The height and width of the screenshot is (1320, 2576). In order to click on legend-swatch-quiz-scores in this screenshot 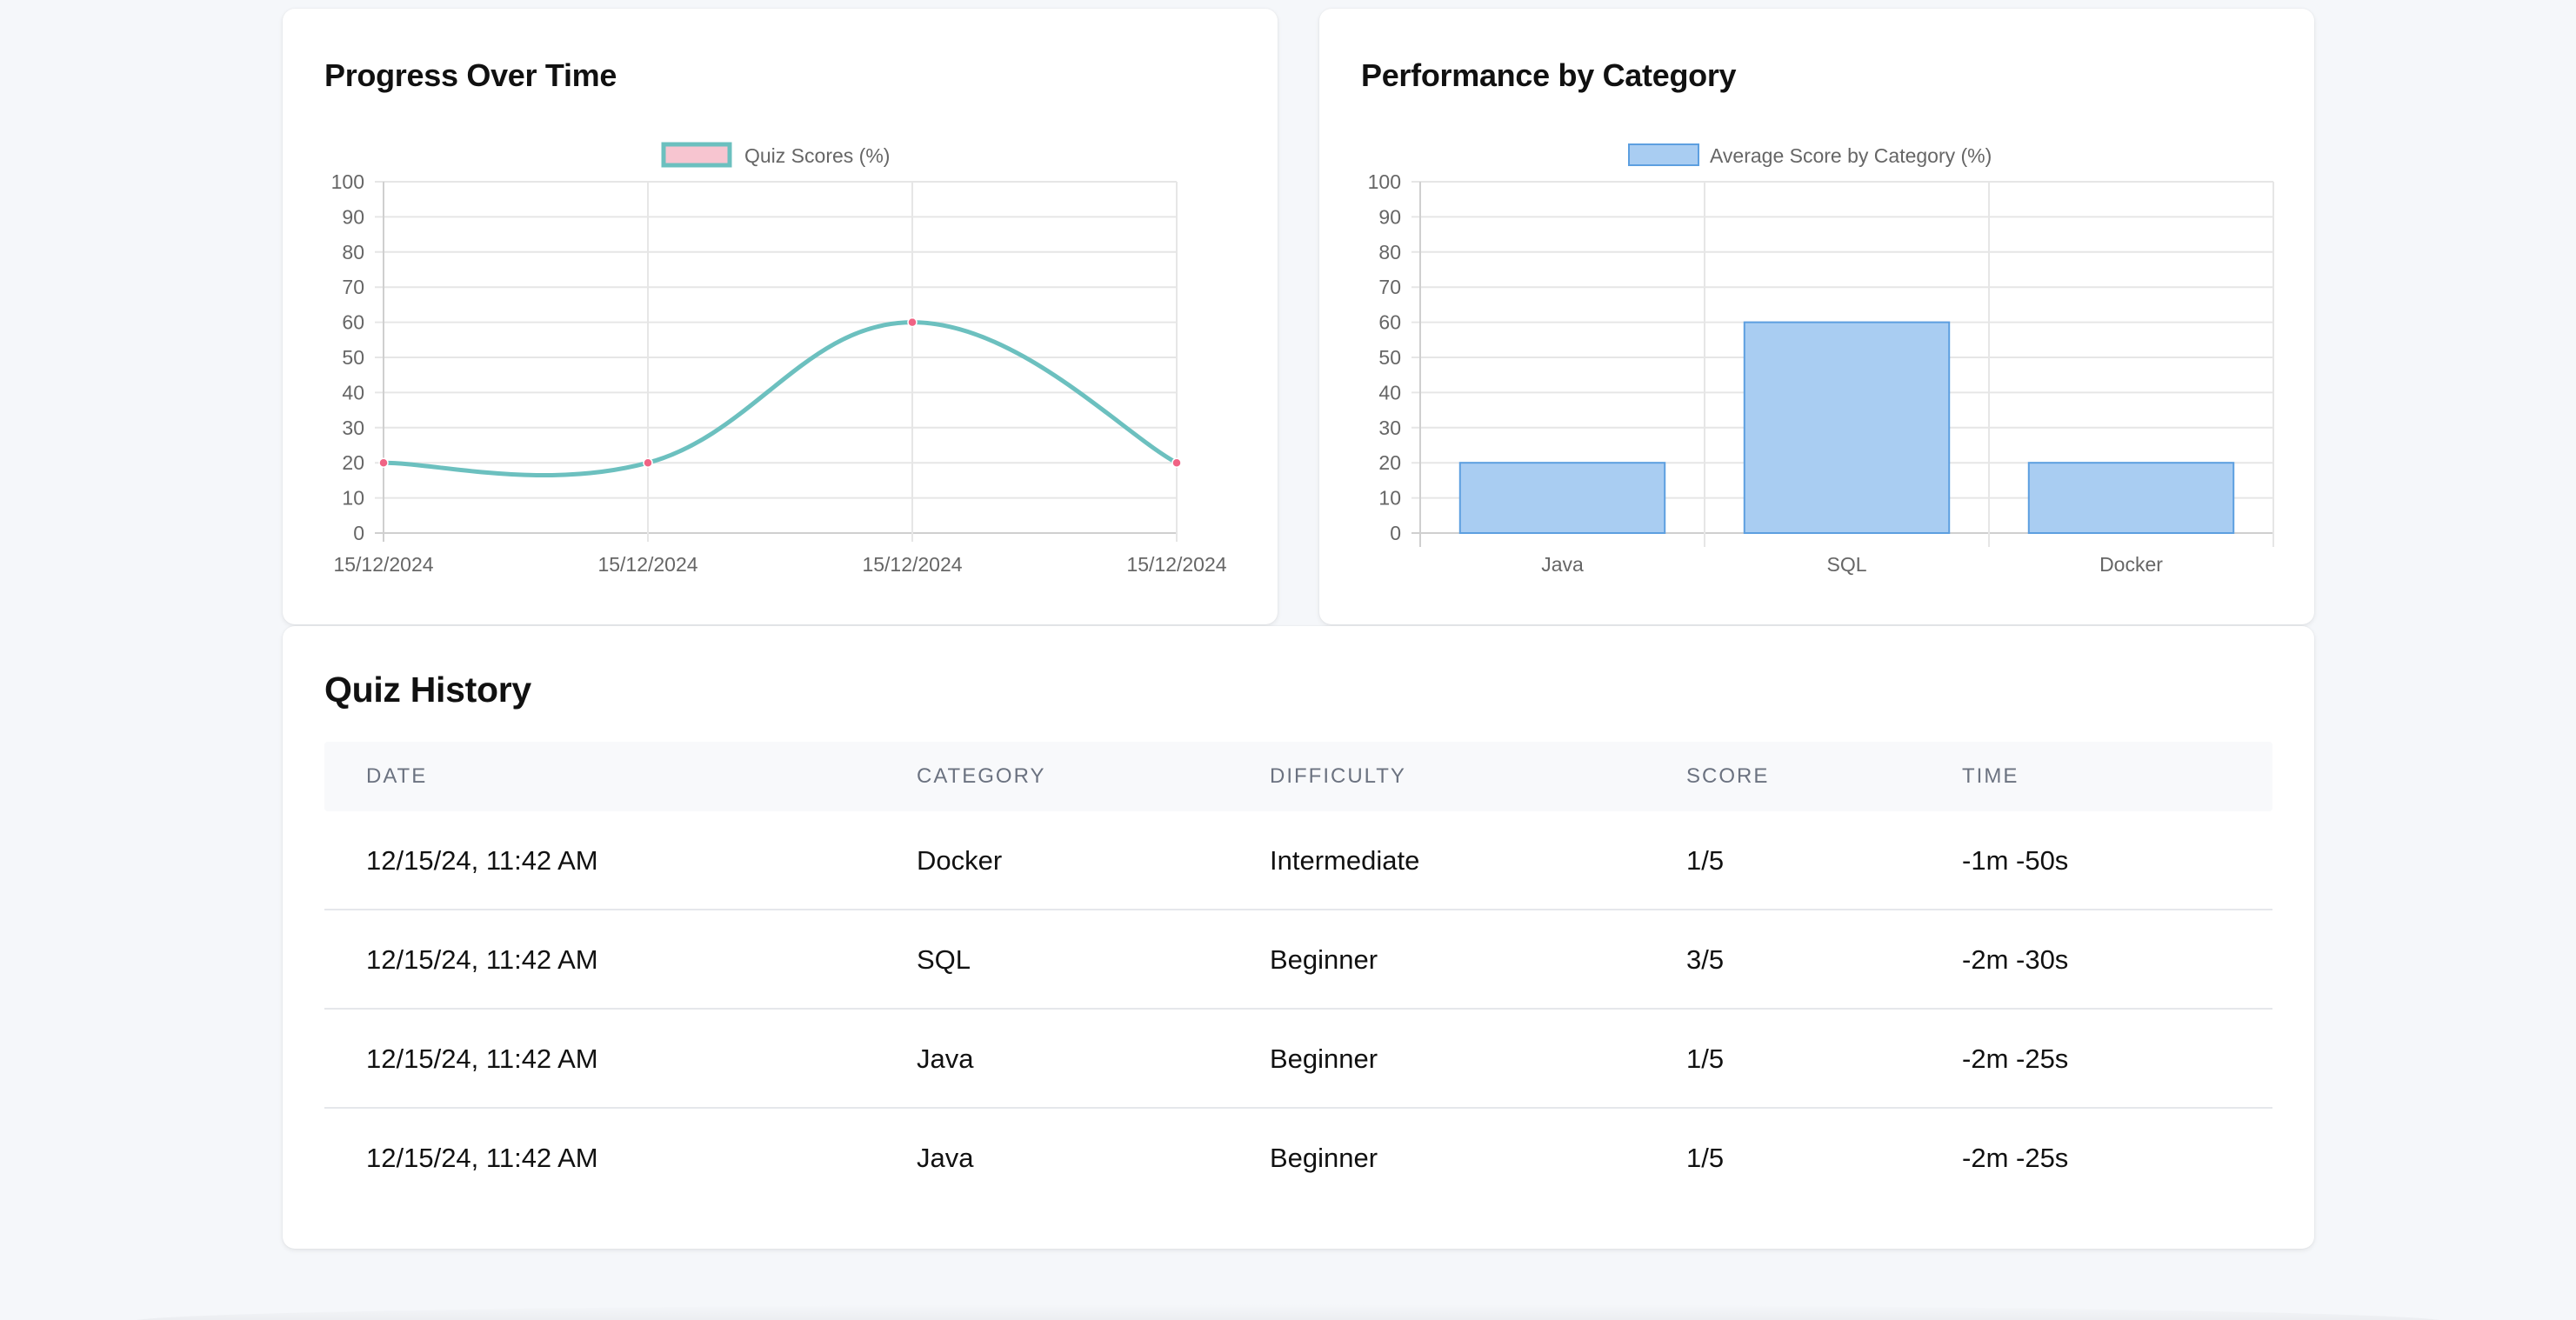, I will do `click(696, 155)`.